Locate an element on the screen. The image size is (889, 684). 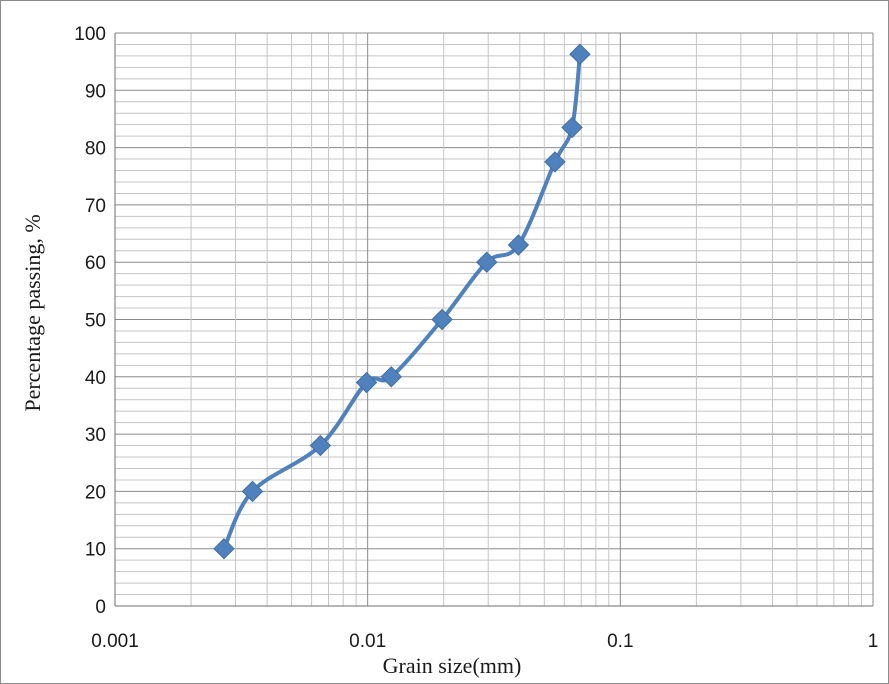
y-tick-label: 80 is located at coordinates (95, 149).